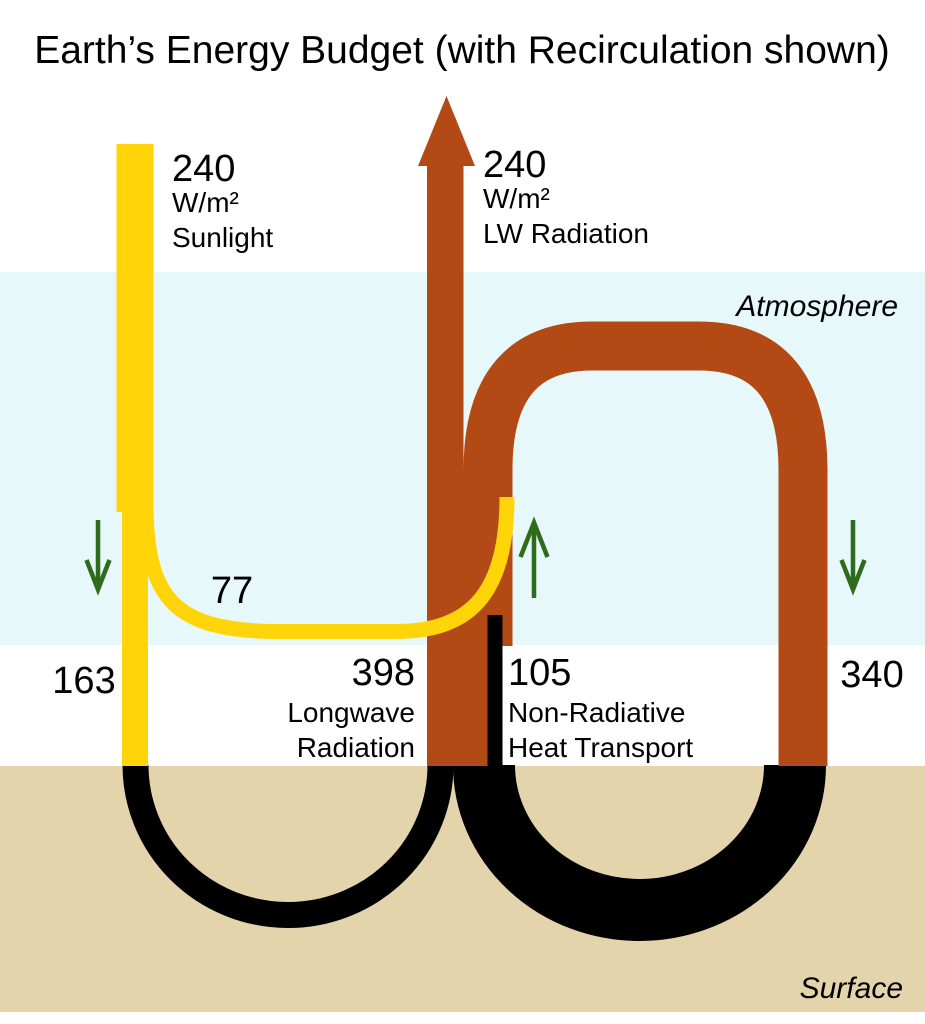 Image resolution: width=925 pixels, height=1024 pixels. What do you see at coordinates (534, 557) in the screenshot?
I see `up-arrow-icon` at bounding box center [534, 557].